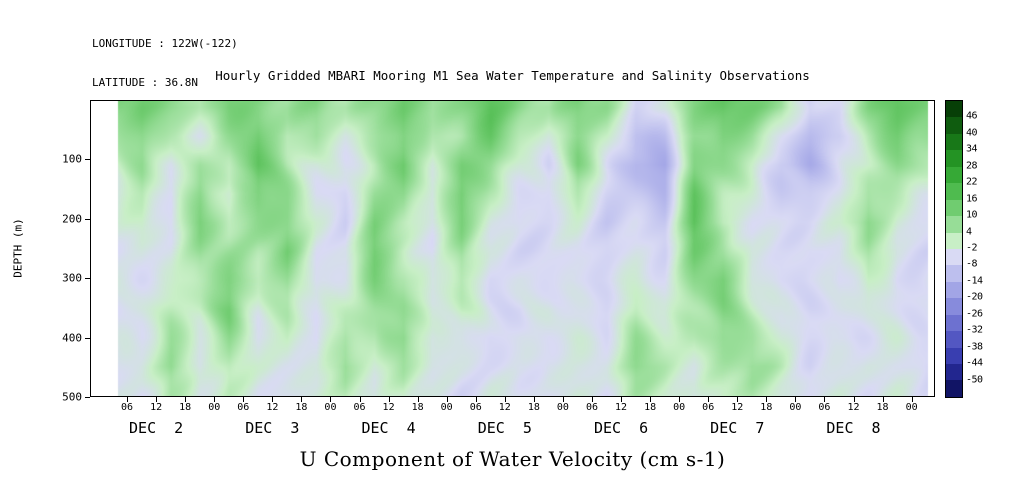 Image resolution: width=1009 pixels, height=504 pixels. Describe the element at coordinates (504, 428) in the screenshot. I see `x-day-label: DEC 5` at that location.